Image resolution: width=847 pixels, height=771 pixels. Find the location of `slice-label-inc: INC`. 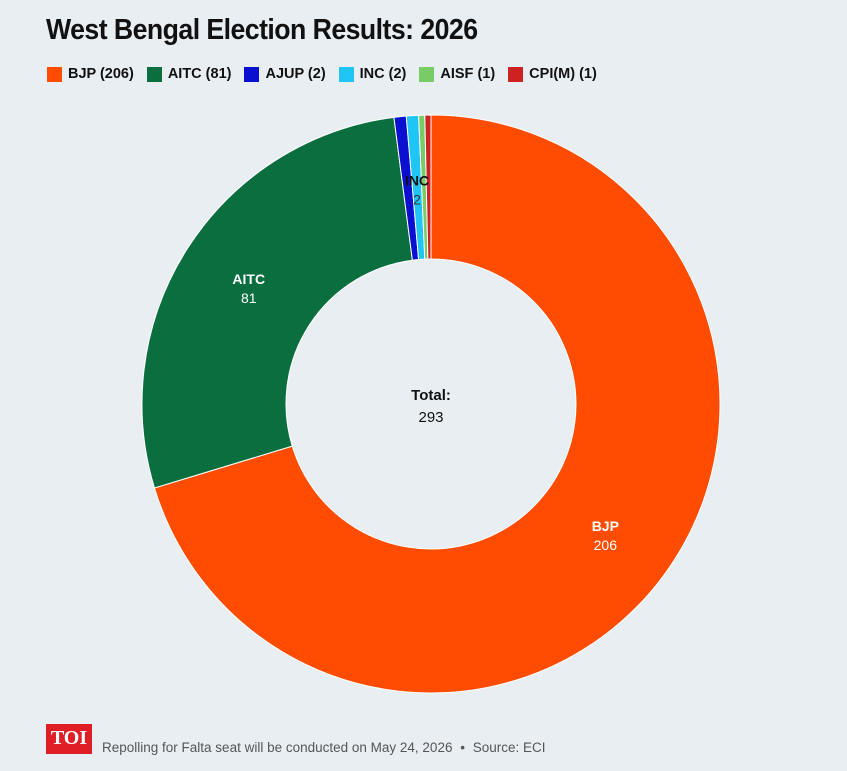

slice-label-inc: INC is located at coordinates (417, 180).